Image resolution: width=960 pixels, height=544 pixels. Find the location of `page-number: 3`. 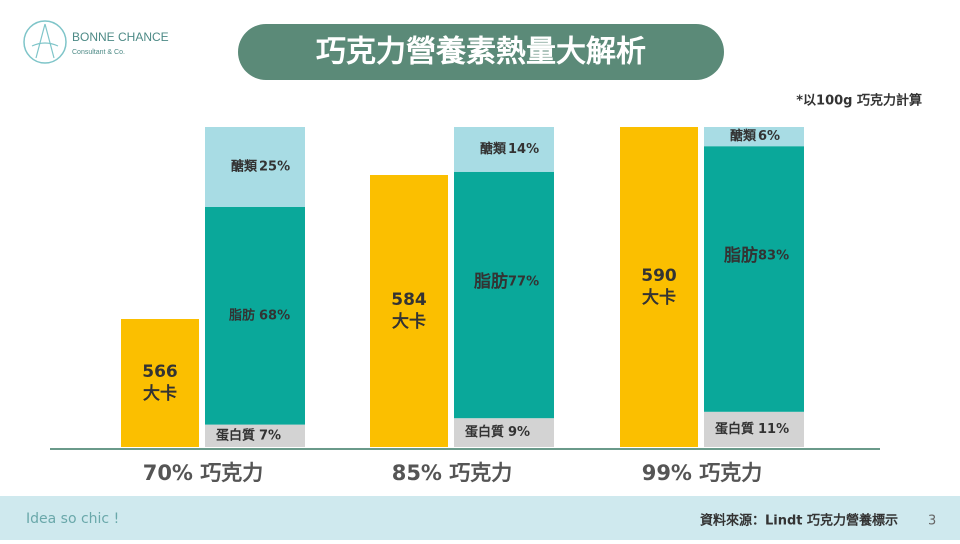

page-number: 3 is located at coordinates (932, 521).